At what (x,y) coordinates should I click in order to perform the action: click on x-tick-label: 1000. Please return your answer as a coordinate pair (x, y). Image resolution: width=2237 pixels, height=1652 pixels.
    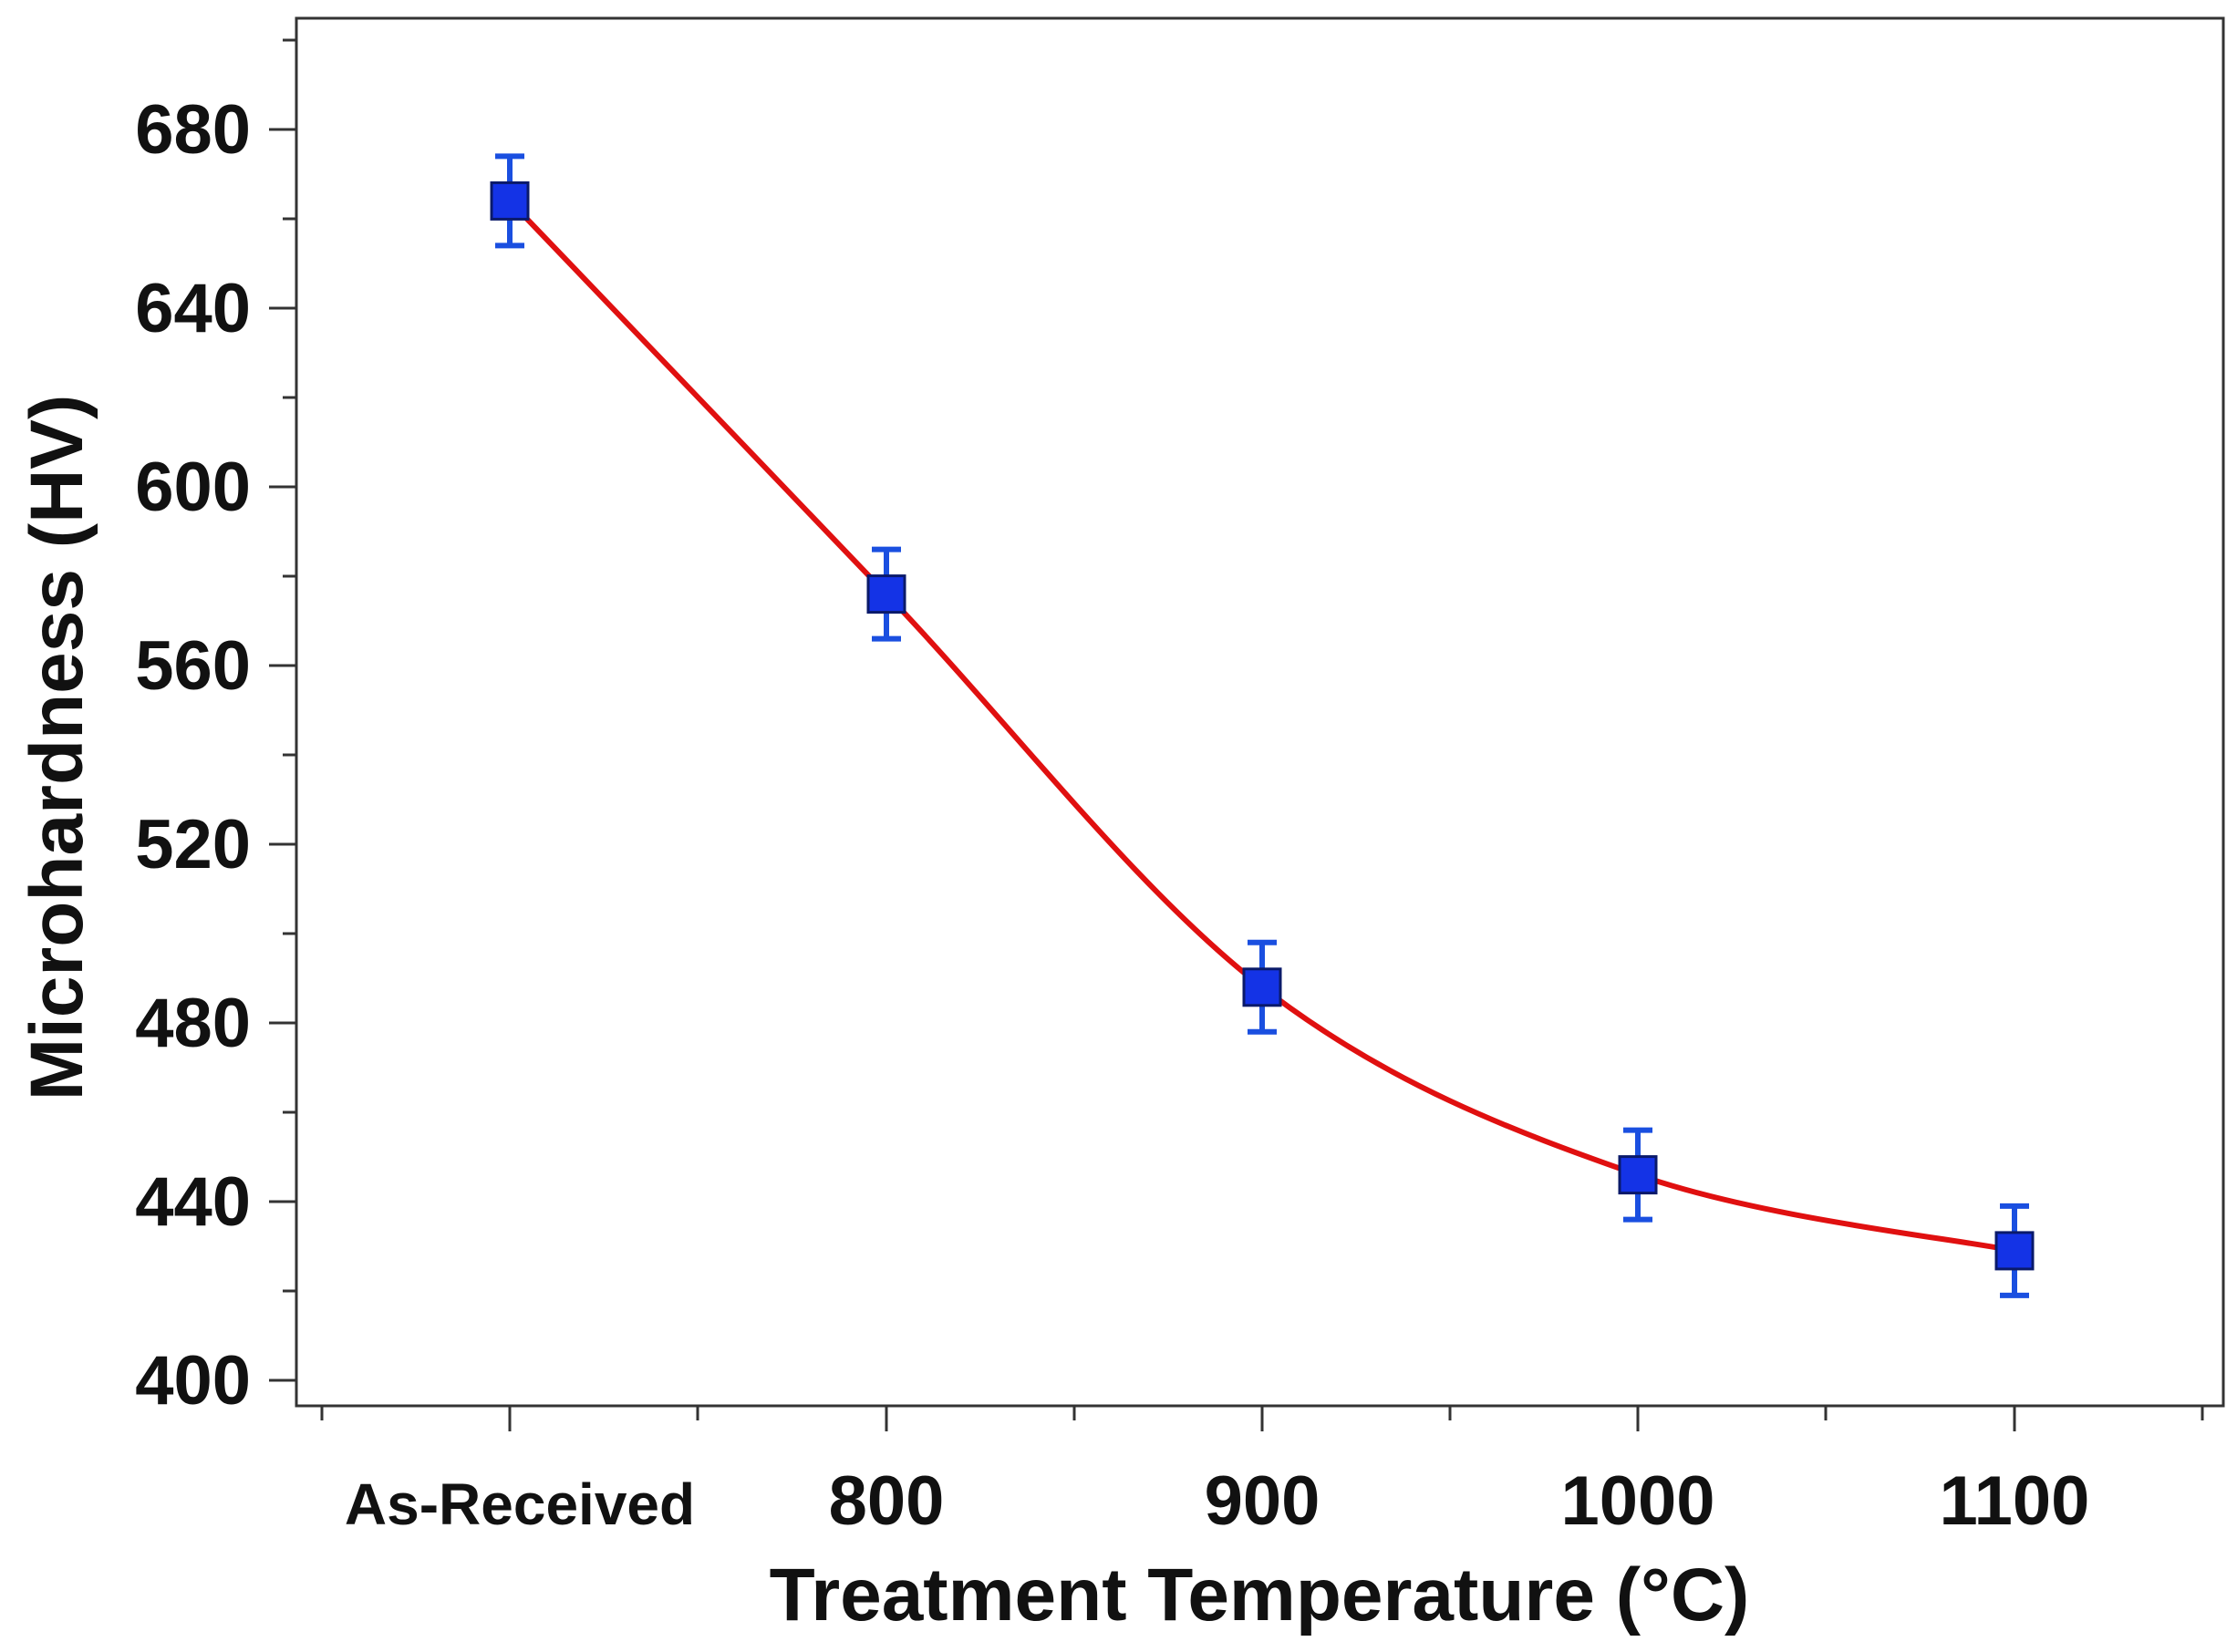
    Looking at the image, I should click on (1637, 1501).